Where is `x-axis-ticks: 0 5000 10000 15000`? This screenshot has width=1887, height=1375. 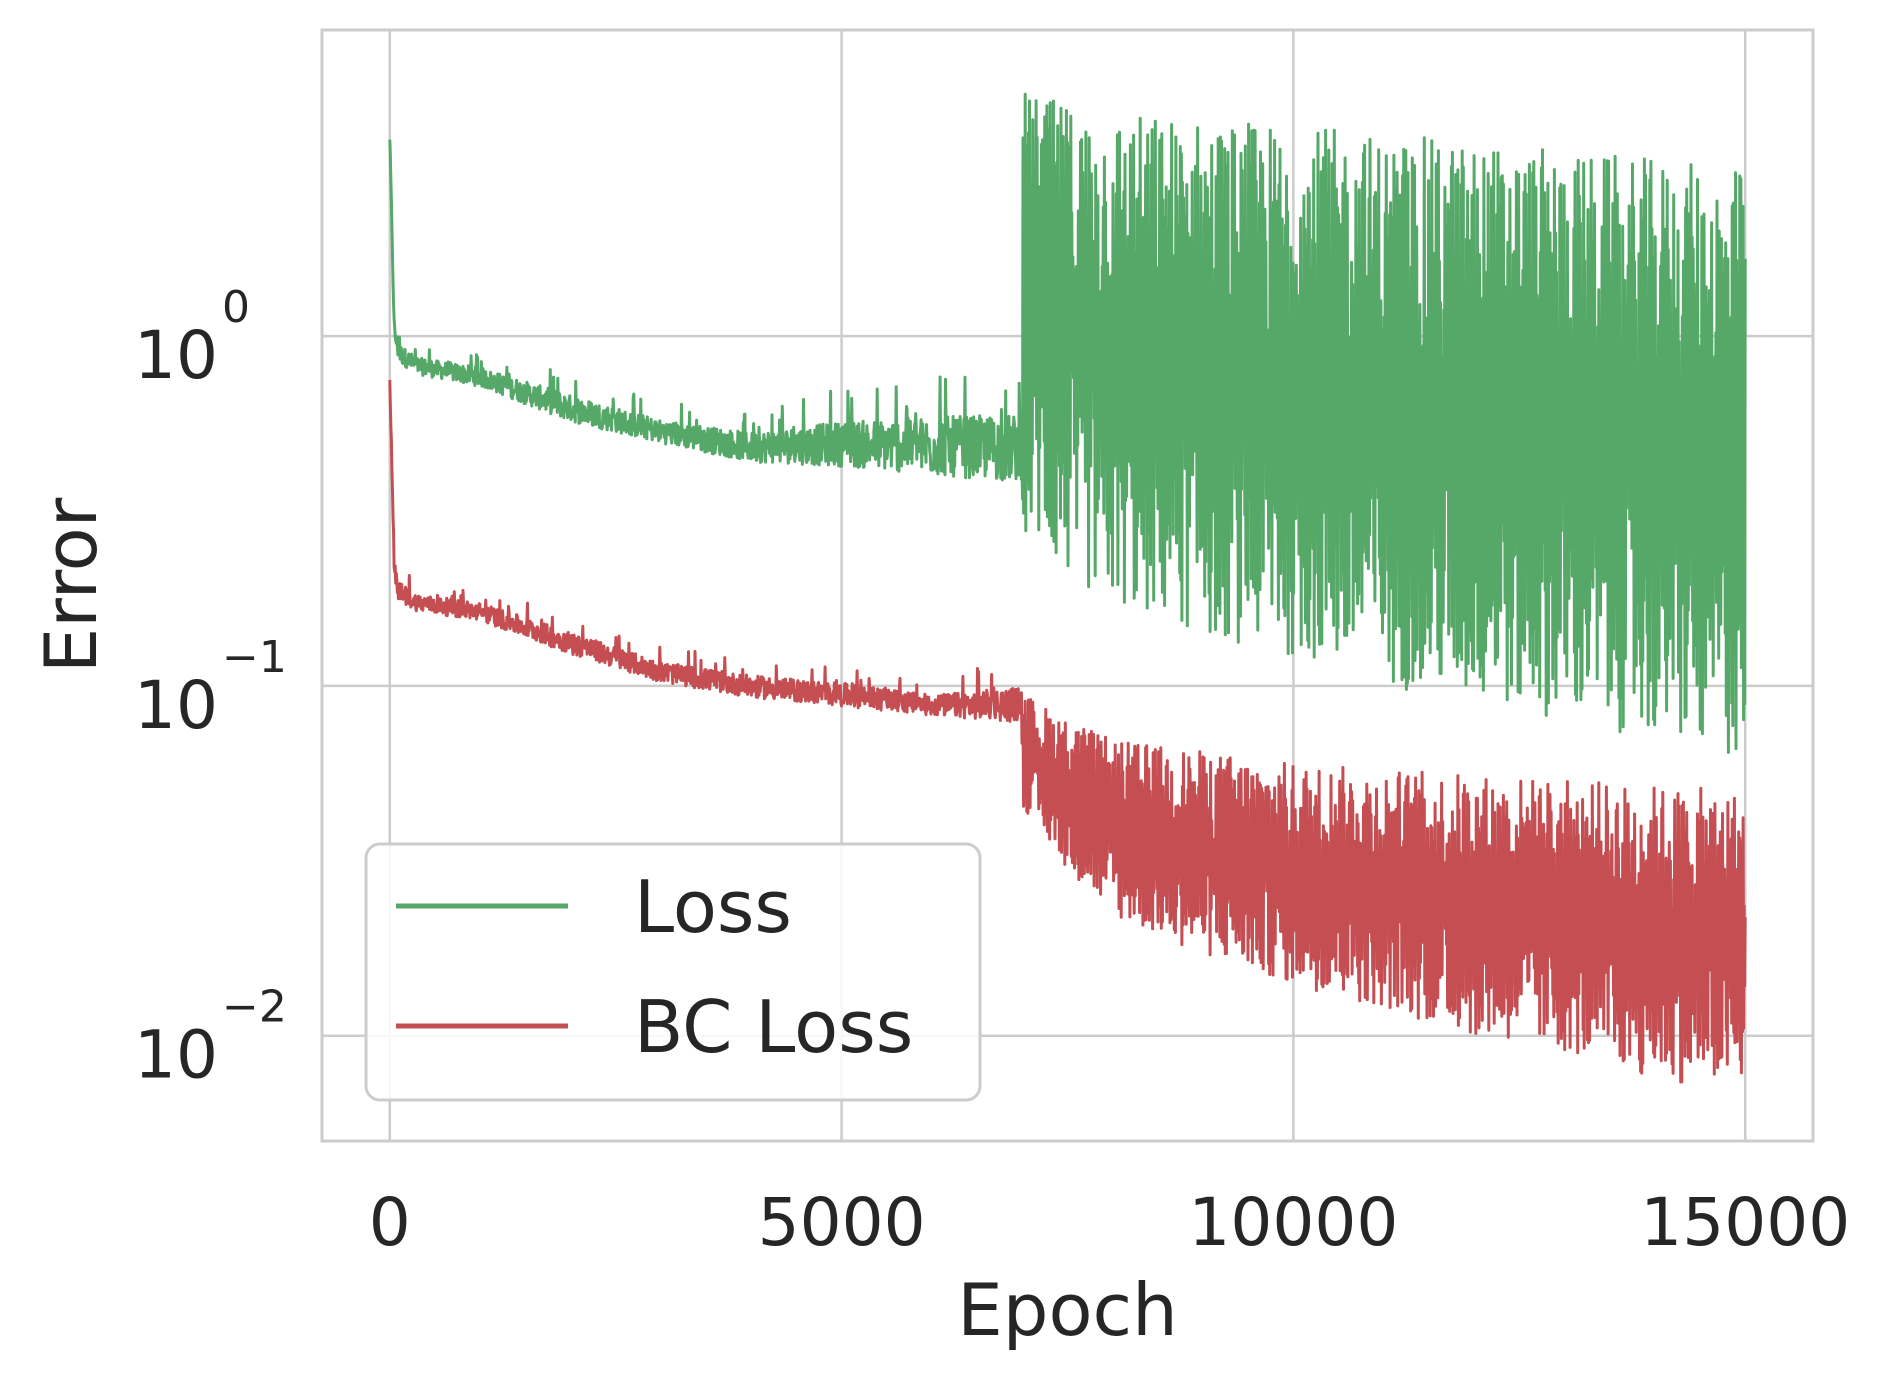 x-axis-ticks: 0 5000 10000 15000 is located at coordinates (1109, 1222).